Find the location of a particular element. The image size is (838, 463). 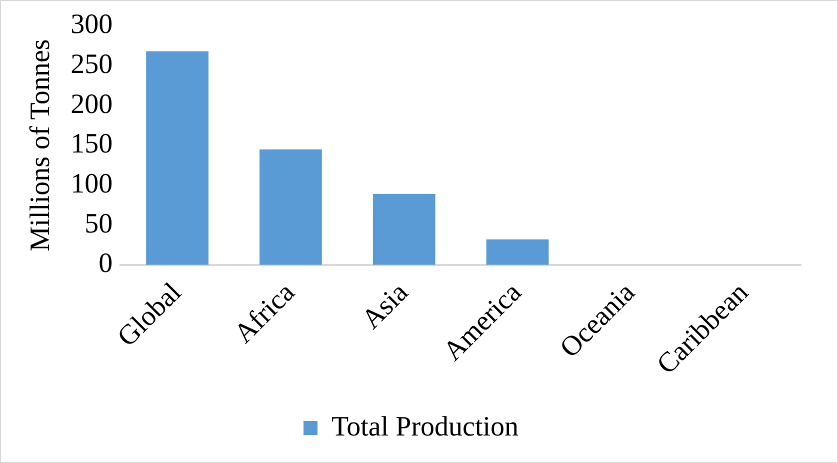

y-tick-label: 200 is located at coordinates (91, 104).